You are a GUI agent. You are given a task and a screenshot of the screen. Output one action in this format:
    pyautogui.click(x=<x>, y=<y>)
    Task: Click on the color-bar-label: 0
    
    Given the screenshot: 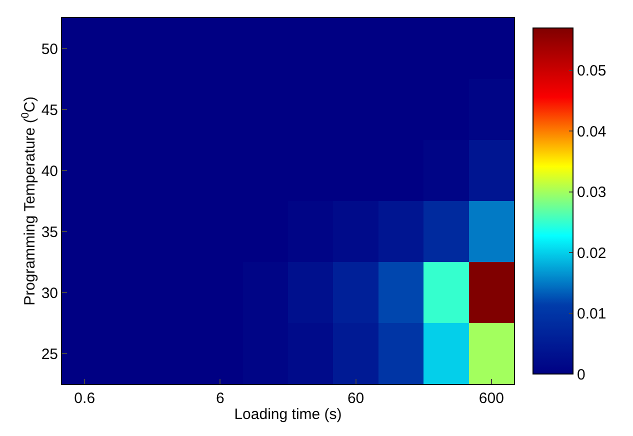 What is the action you would take?
    pyautogui.click(x=581, y=375)
    